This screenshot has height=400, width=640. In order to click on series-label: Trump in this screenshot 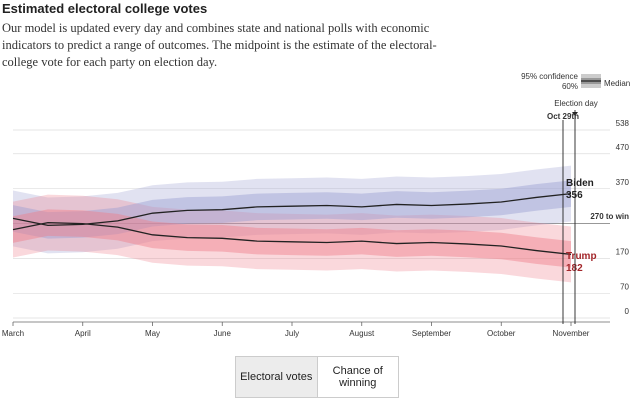, I will do `click(581, 256)`.